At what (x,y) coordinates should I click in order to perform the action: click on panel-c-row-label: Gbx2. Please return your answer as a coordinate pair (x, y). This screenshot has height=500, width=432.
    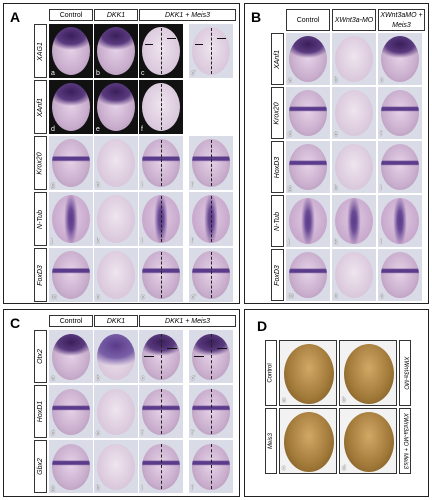
    Looking at the image, I should click on (40, 466).